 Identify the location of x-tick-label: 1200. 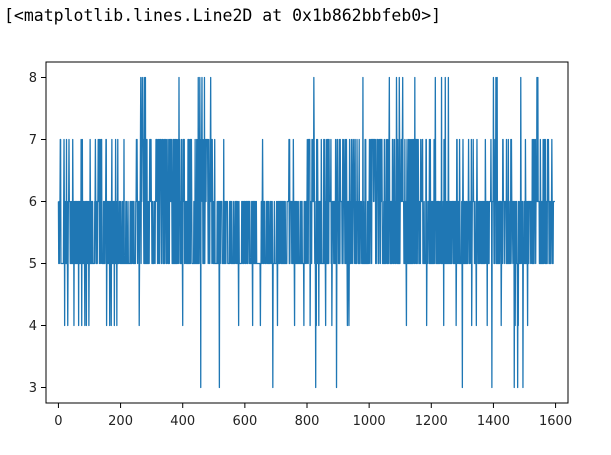
(431, 421).